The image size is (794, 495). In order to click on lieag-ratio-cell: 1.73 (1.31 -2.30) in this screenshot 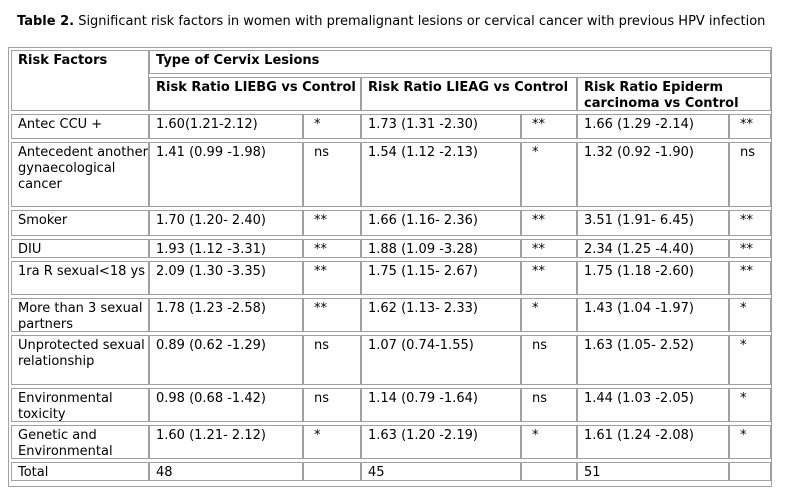, I will do `click(441, 126)`.